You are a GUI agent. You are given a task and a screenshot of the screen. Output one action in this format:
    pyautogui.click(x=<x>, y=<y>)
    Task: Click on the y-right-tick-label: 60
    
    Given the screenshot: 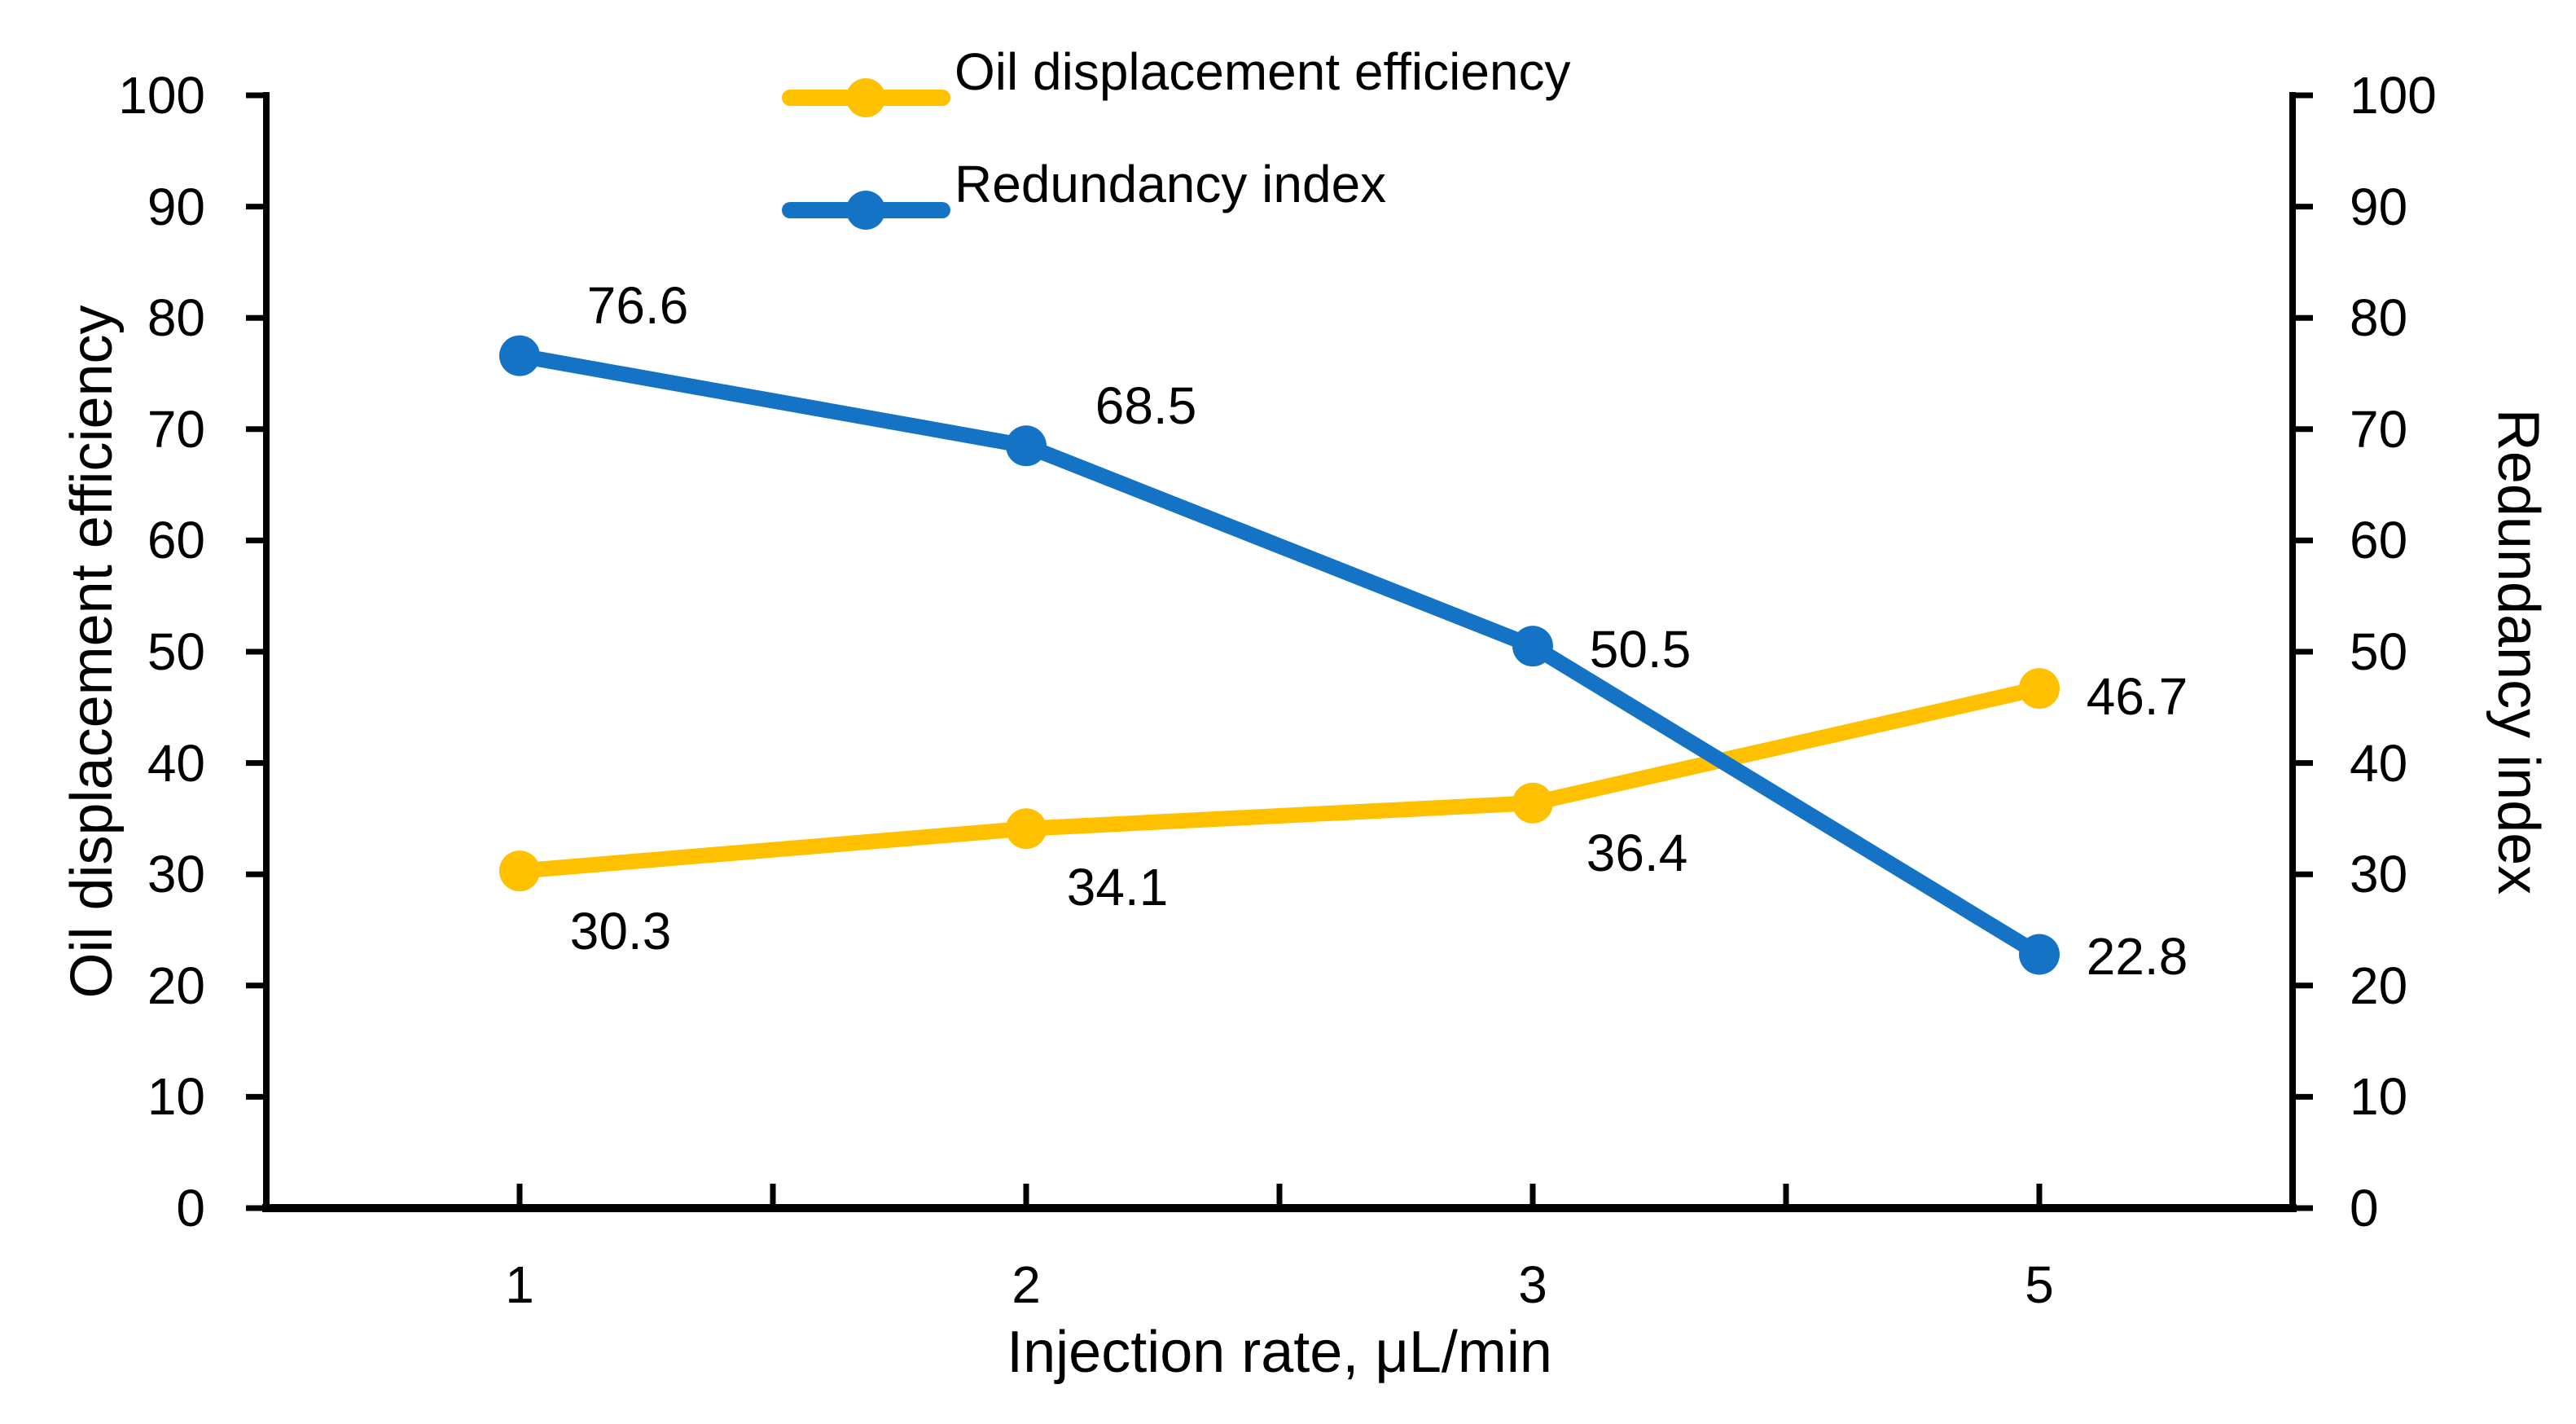 What is the action you would take?
    pyautogui.click(x=2379, y=540)
    